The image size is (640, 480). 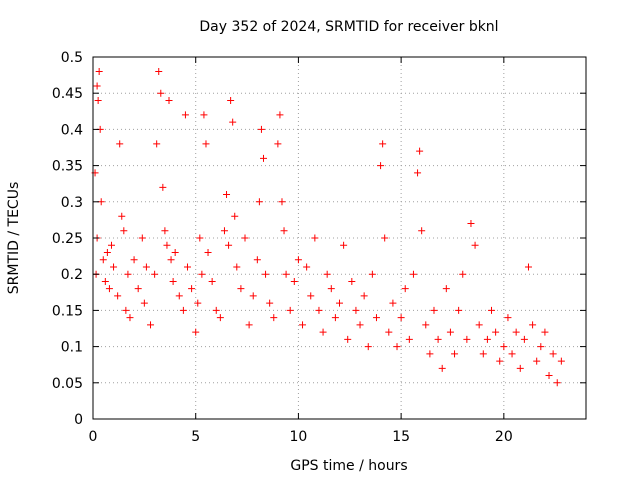 I want to click on y-tick-label: 0.05, so click(x=67, y=384).